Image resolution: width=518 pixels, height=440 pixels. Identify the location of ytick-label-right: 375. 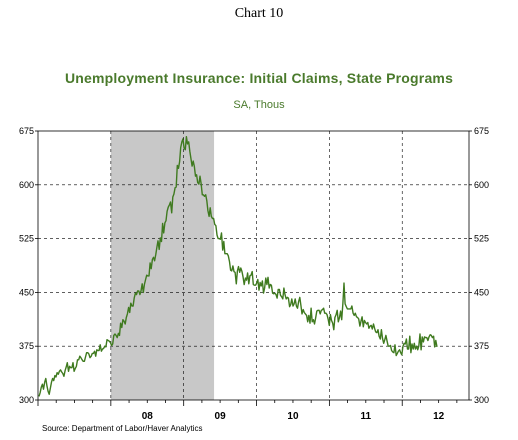
(481, 346).